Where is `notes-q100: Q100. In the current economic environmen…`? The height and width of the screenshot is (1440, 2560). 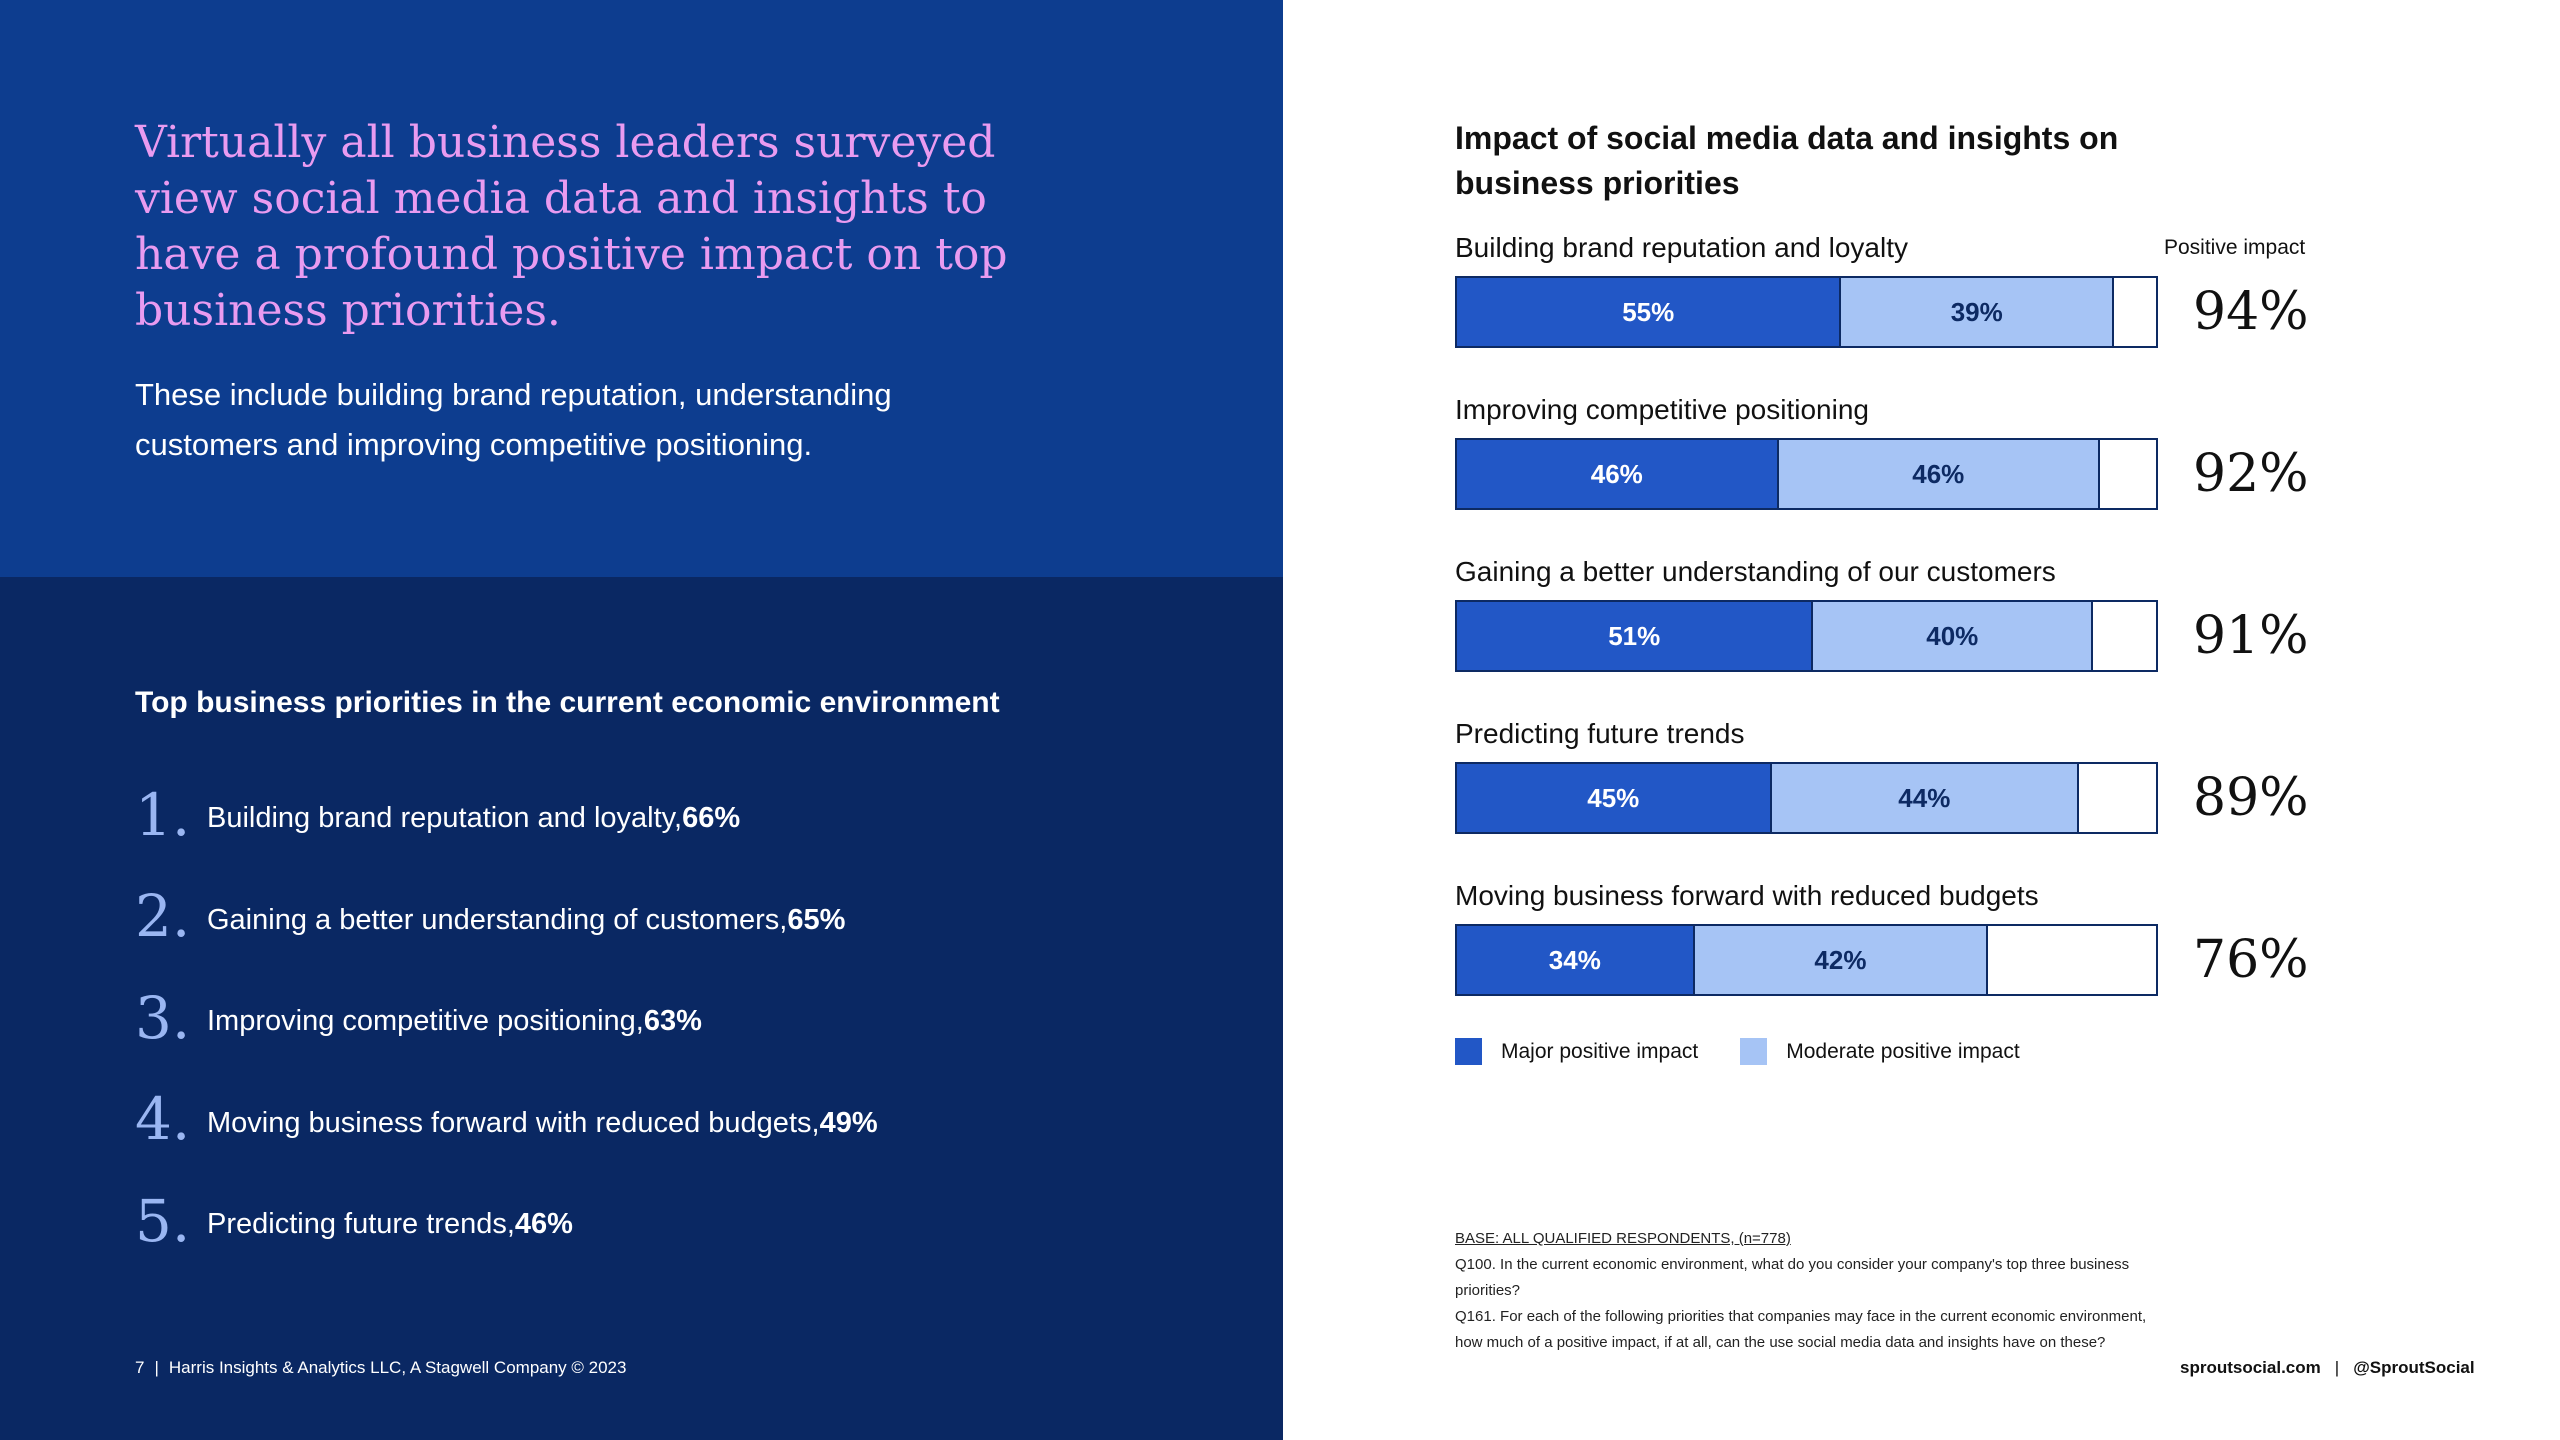 notes-q100: Q100. In the current economic environmen… is located at coordinates (1792, 1277).